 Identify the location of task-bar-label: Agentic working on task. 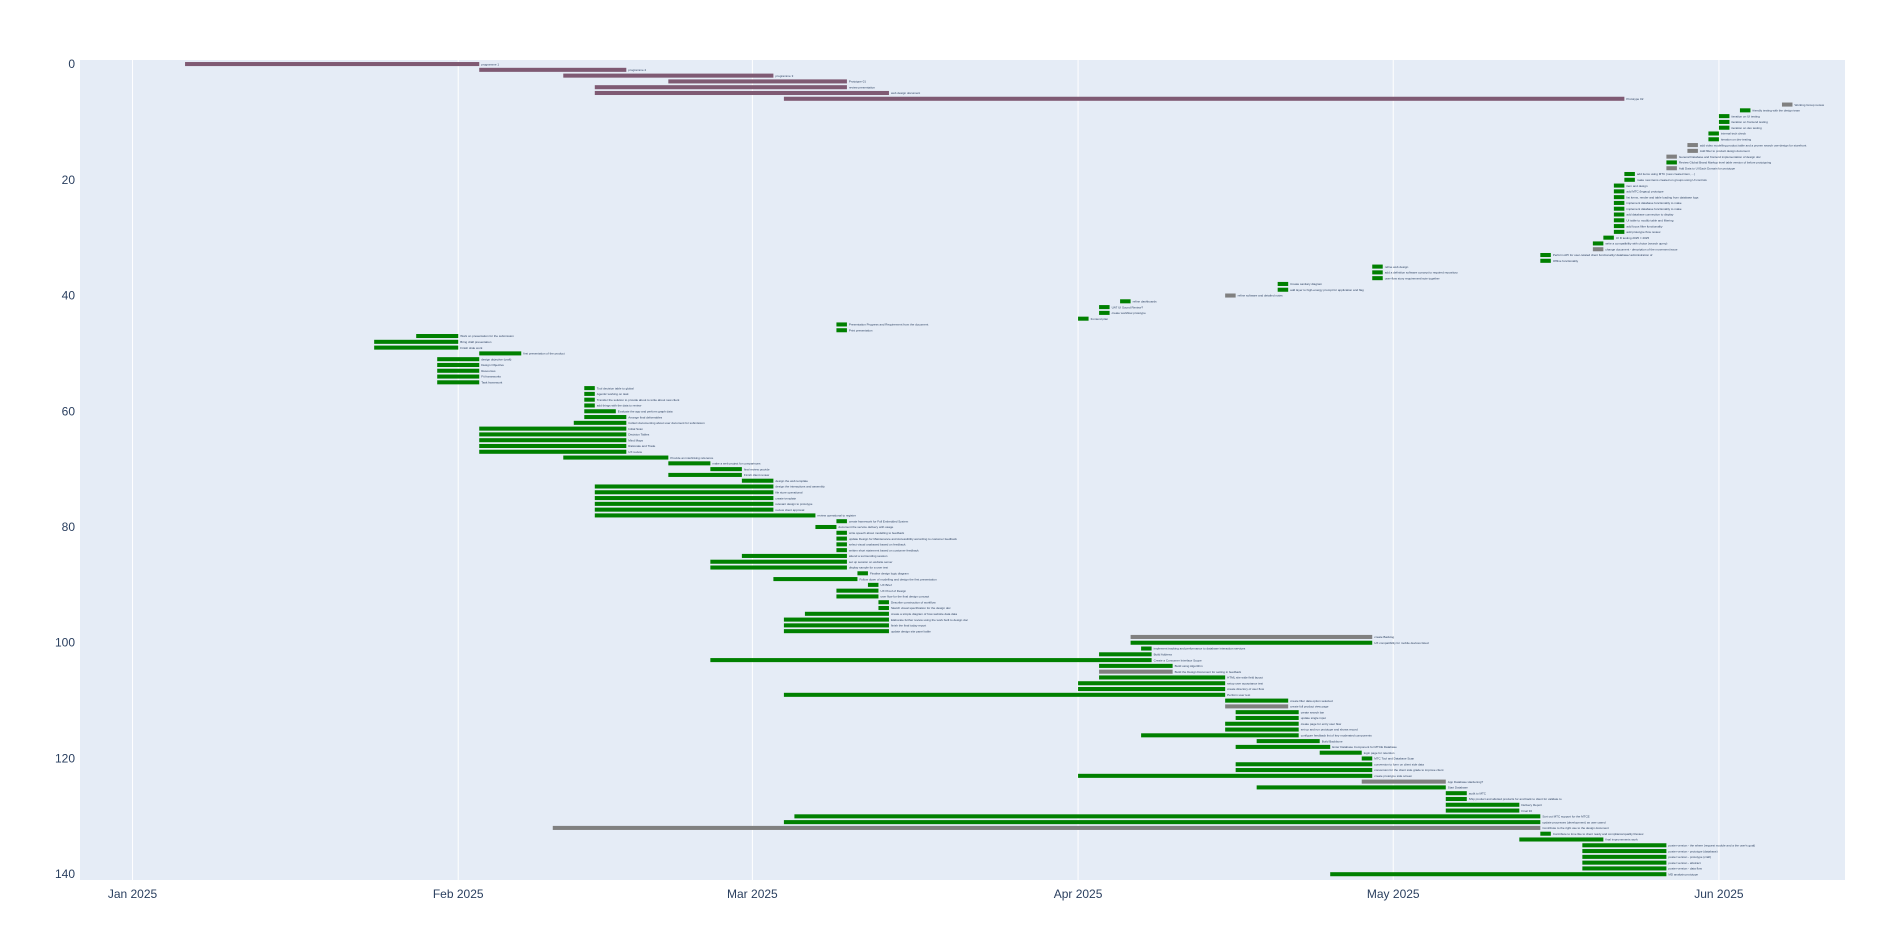
(613, 394).